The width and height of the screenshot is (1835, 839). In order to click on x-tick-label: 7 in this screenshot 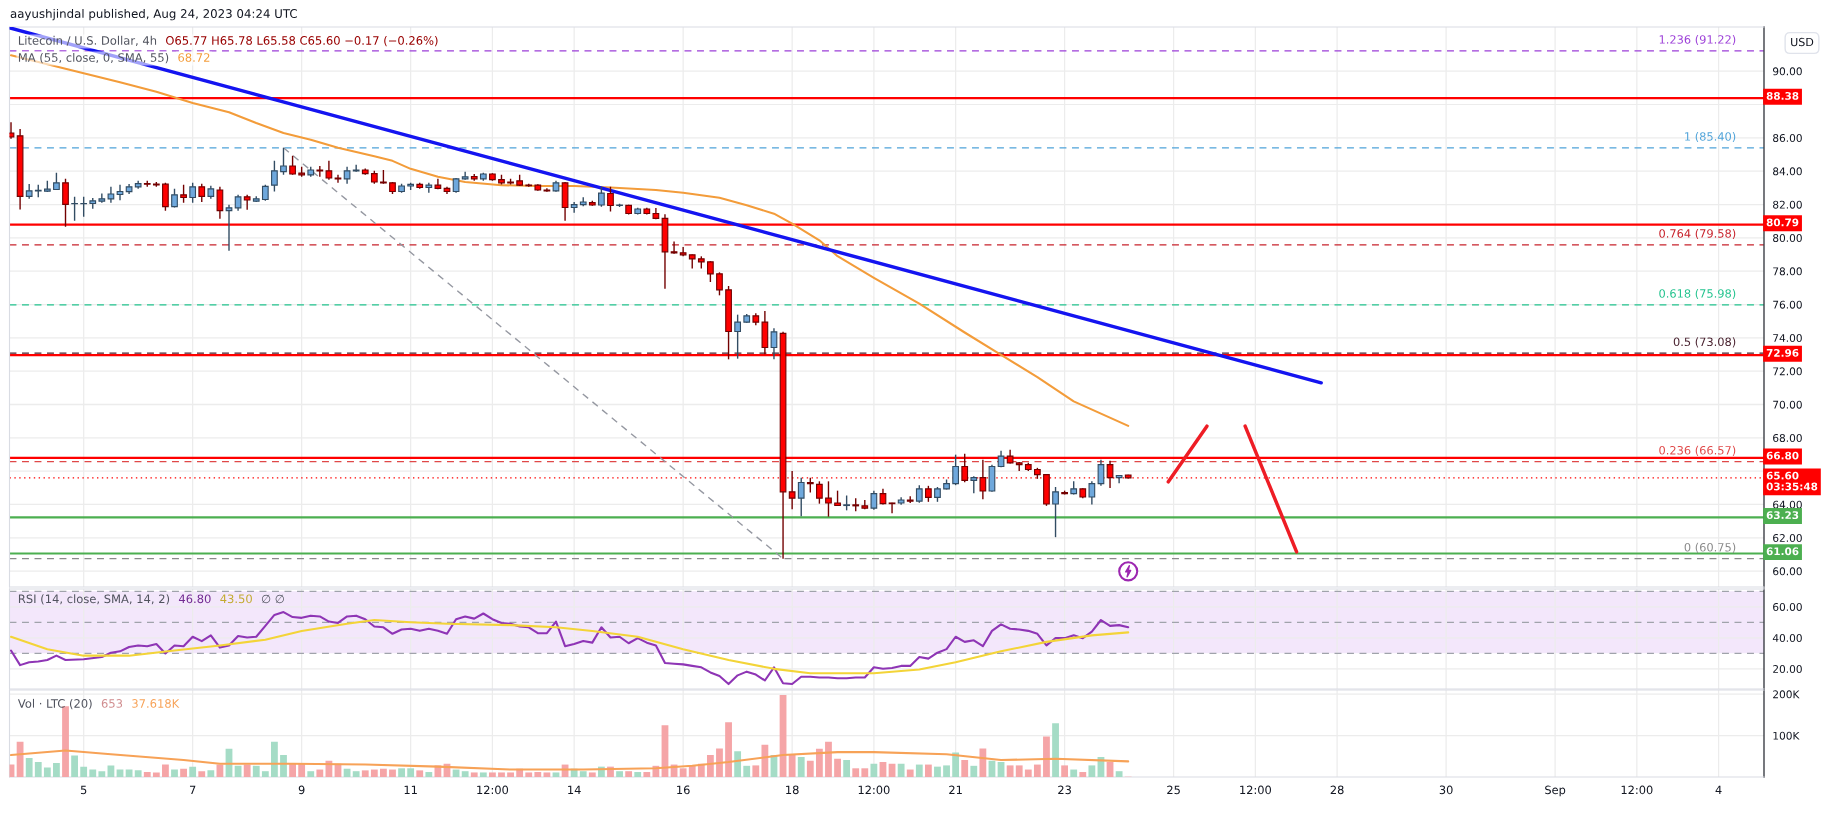, I will do `click(192, 789)`.